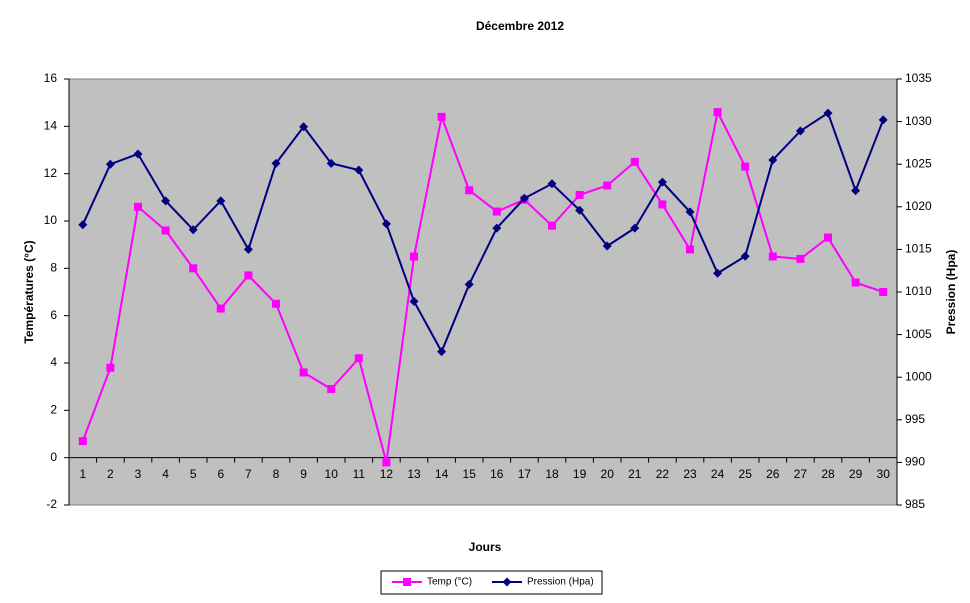 This screenshot has height=603, width=970. What do you see at coordinates (51, 126) in the screenshot?
I see `y-tick-label: 14` at bounding box center [51, 126].